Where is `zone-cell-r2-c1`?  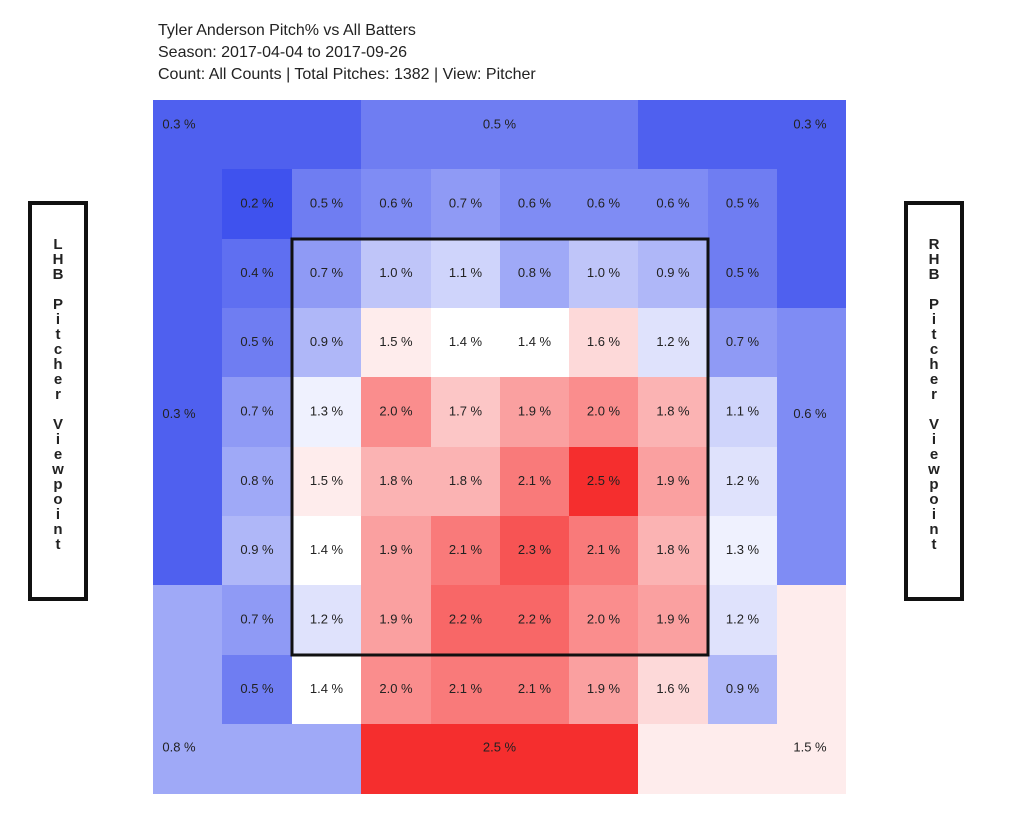 zone-cell-r2-c1 is located at coordinates (257, 273).